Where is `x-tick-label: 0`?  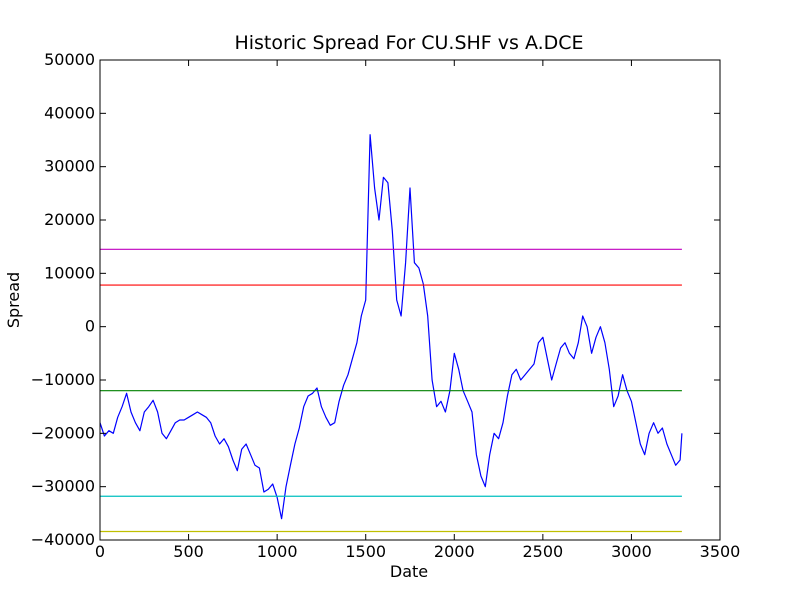
x-tick-label: 0 is located at coordinates (100, 551).